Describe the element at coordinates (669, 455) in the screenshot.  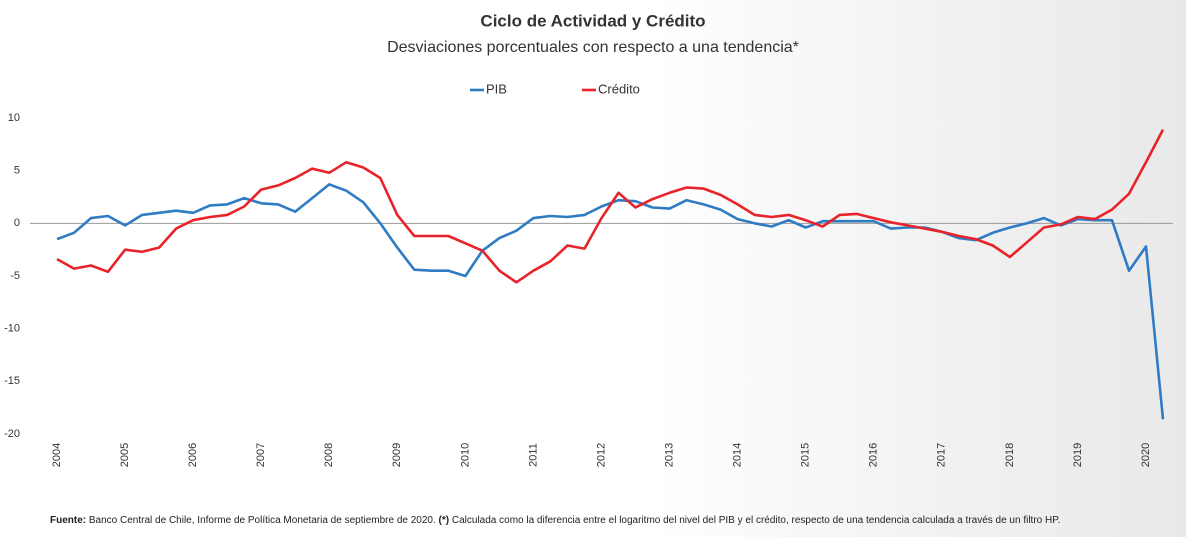
I see `x-tick-label: 2013` at that location.